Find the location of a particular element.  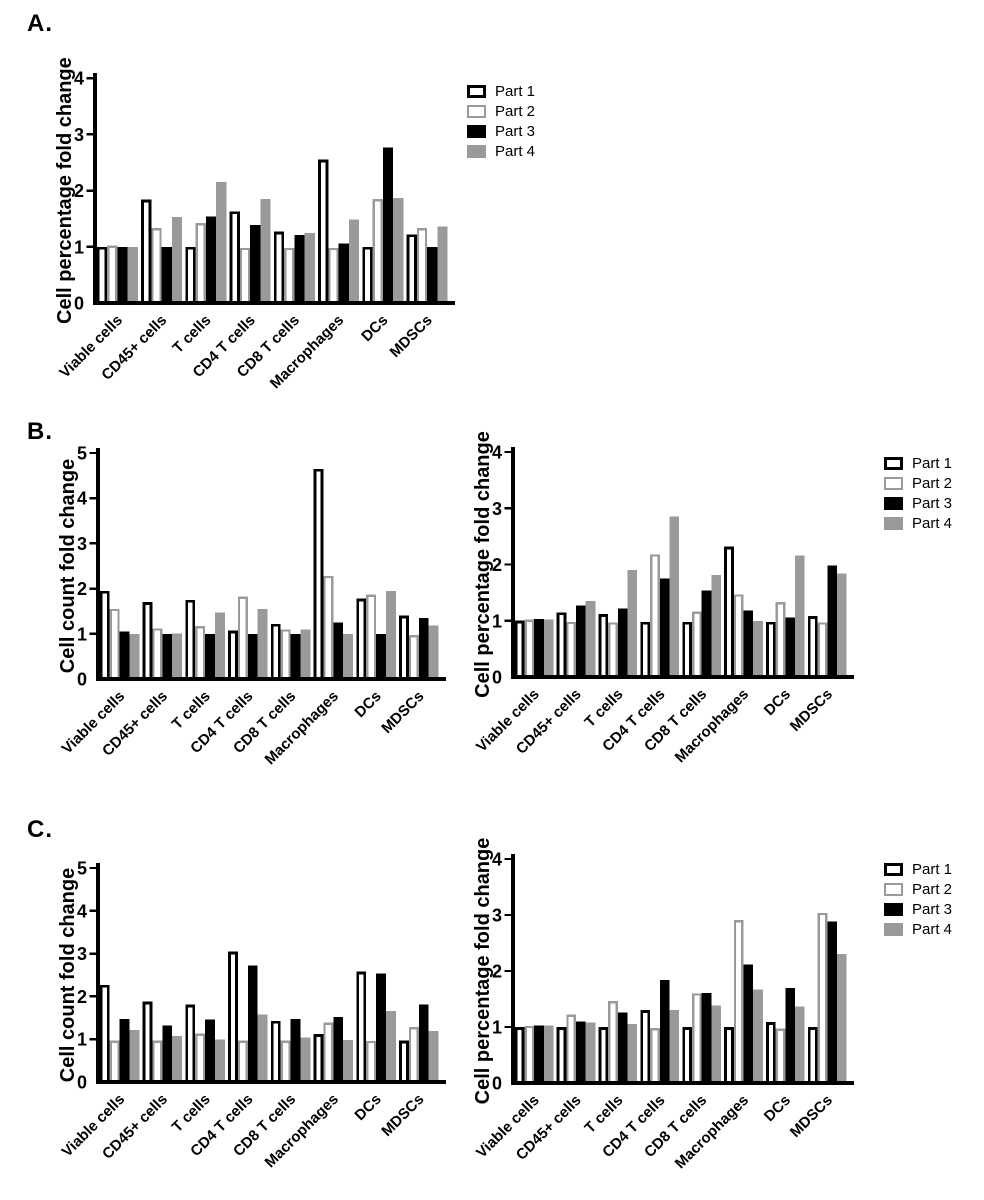

panel-c-label: C. is located at coordinates (40, 829).